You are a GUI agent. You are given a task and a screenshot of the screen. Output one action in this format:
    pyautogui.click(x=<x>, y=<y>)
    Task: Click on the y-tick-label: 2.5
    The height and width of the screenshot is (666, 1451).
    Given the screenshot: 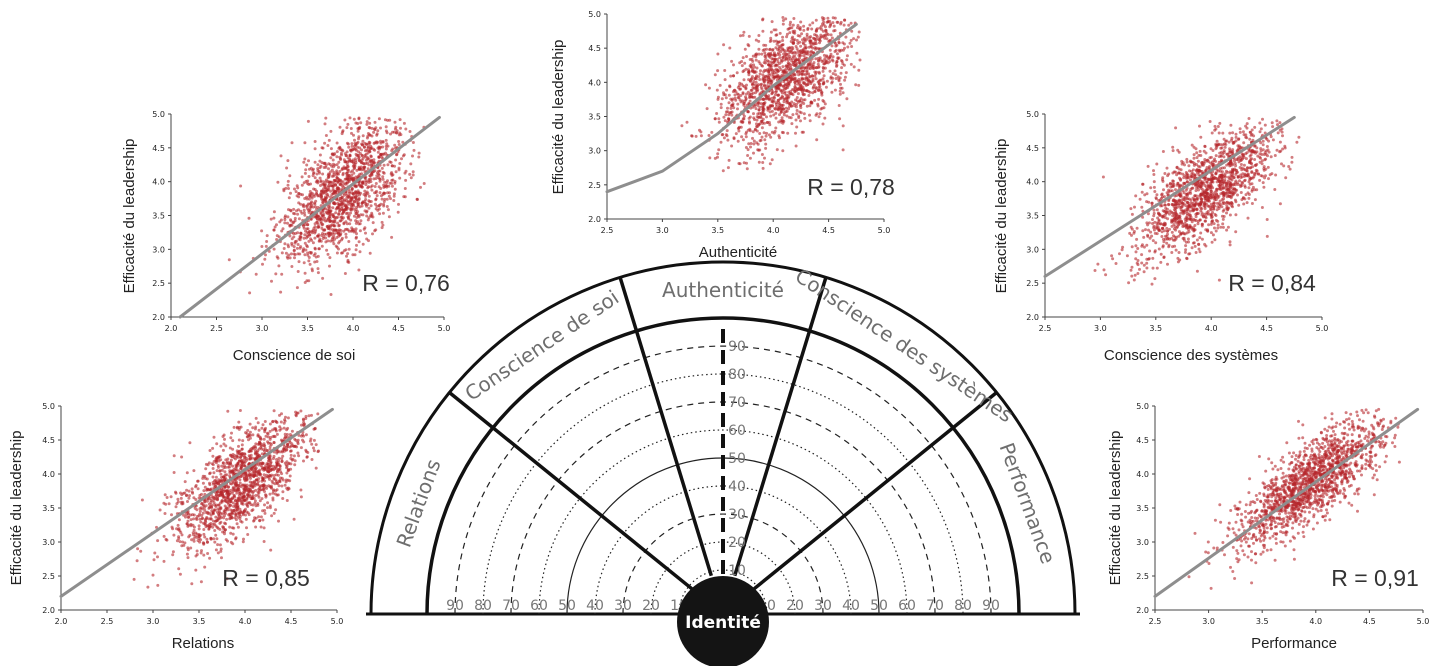 What is the action you would take?
    pyautogui.click(x=48, y=576)
    